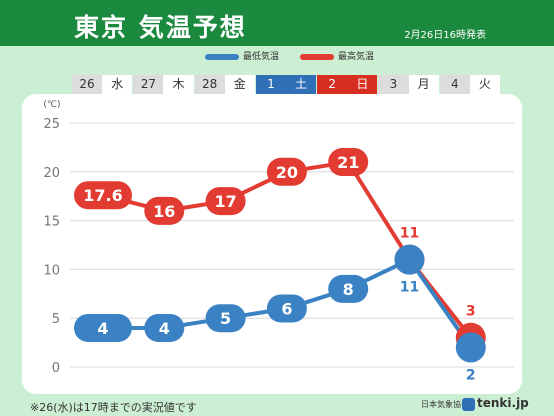 The image size is (554, 416). Describe the element at coordinates (468, 404) in the screenshot. I see `tenki-logo-icon` at that location.